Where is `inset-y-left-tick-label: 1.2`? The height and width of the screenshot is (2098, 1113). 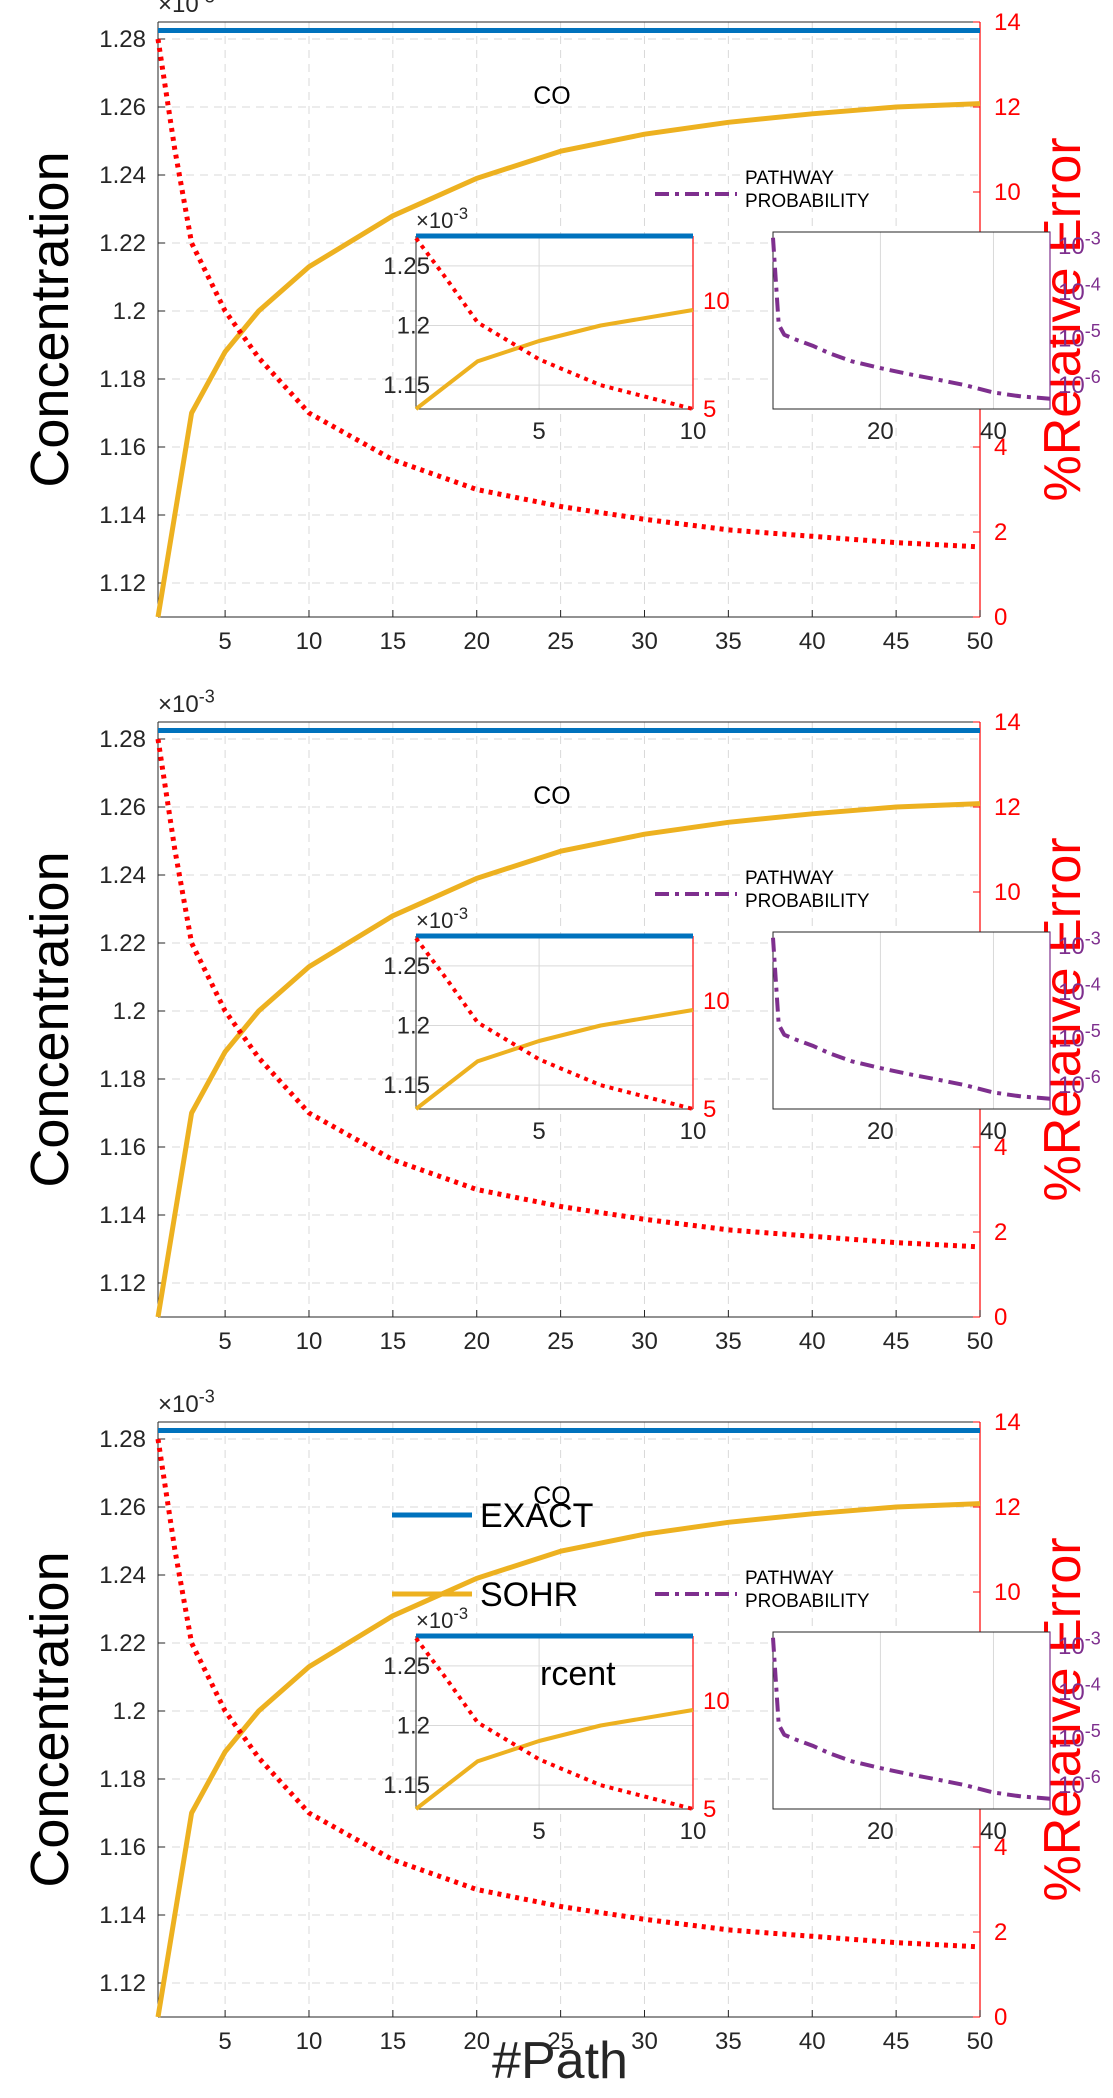
inset-y-left-tick-label: 1.2 is located at coordinates (413, 1725).